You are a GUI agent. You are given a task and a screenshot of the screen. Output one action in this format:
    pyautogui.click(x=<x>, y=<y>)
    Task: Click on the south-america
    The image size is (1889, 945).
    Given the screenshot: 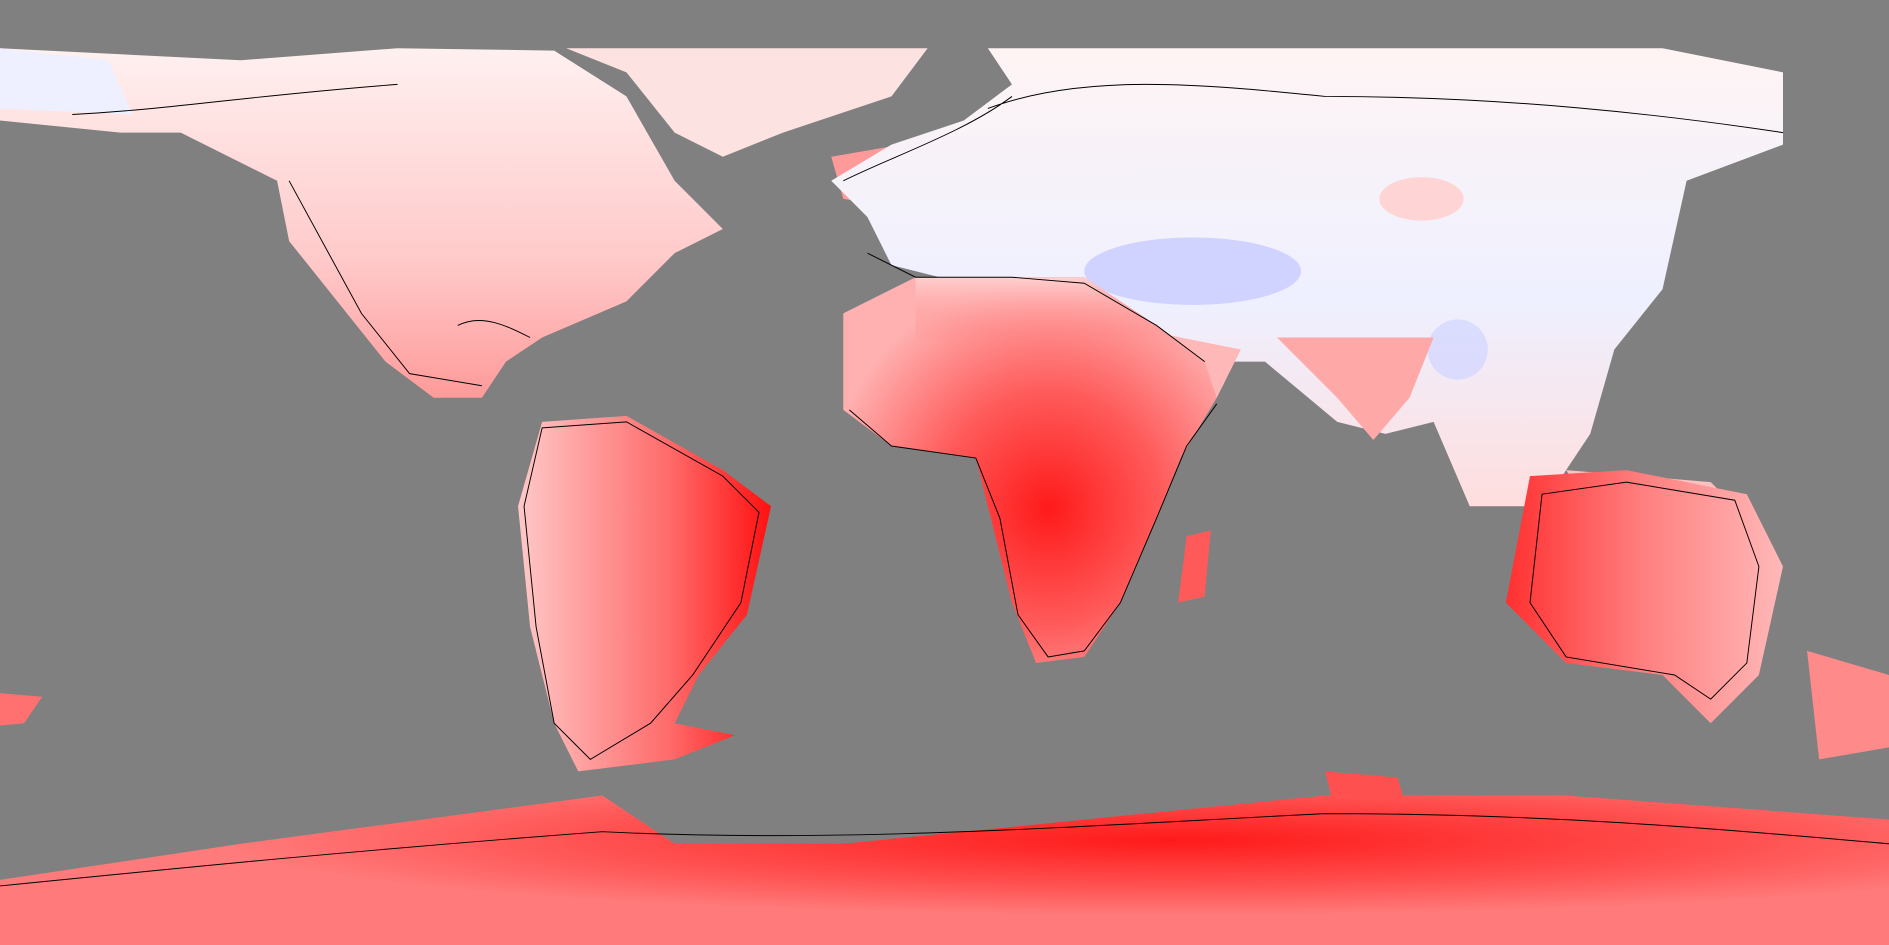 What is the action you would take?
    pyautogui.click(x=645, y=593)
    